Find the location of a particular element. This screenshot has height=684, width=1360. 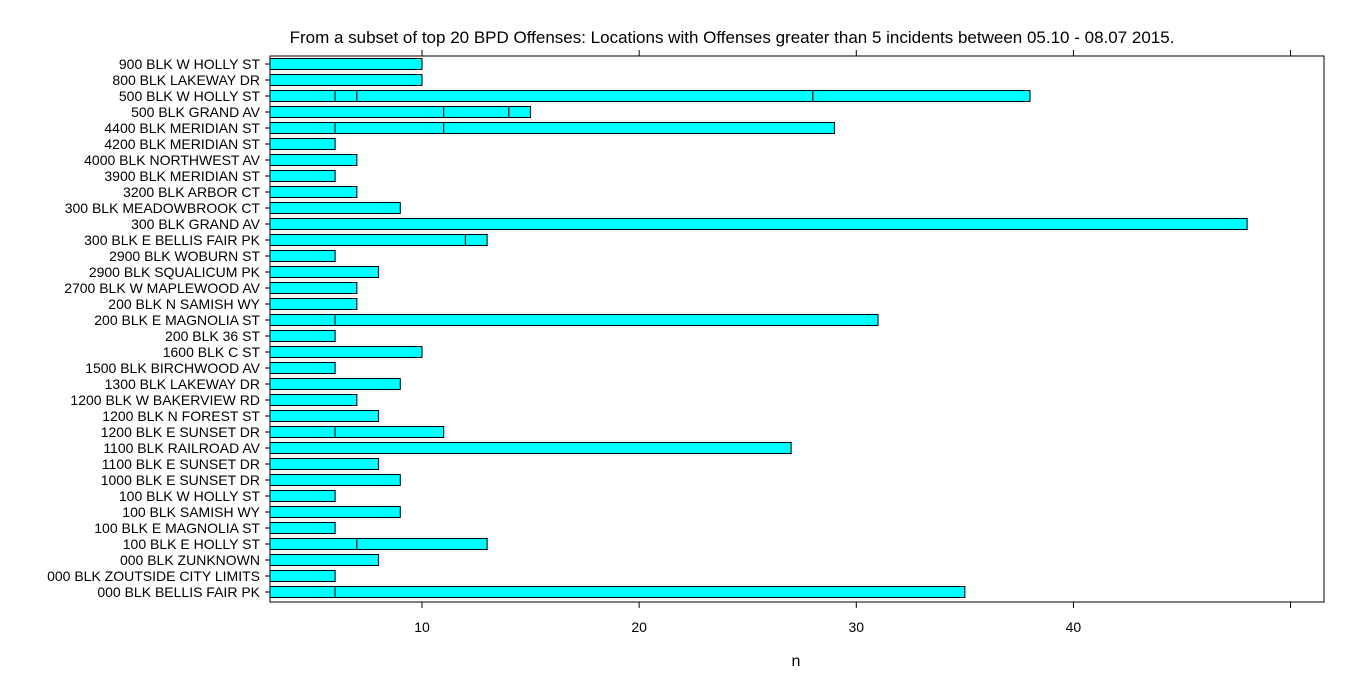

category-label: 100 BLK W HOLLY ST is located at coordinates (190, 496).